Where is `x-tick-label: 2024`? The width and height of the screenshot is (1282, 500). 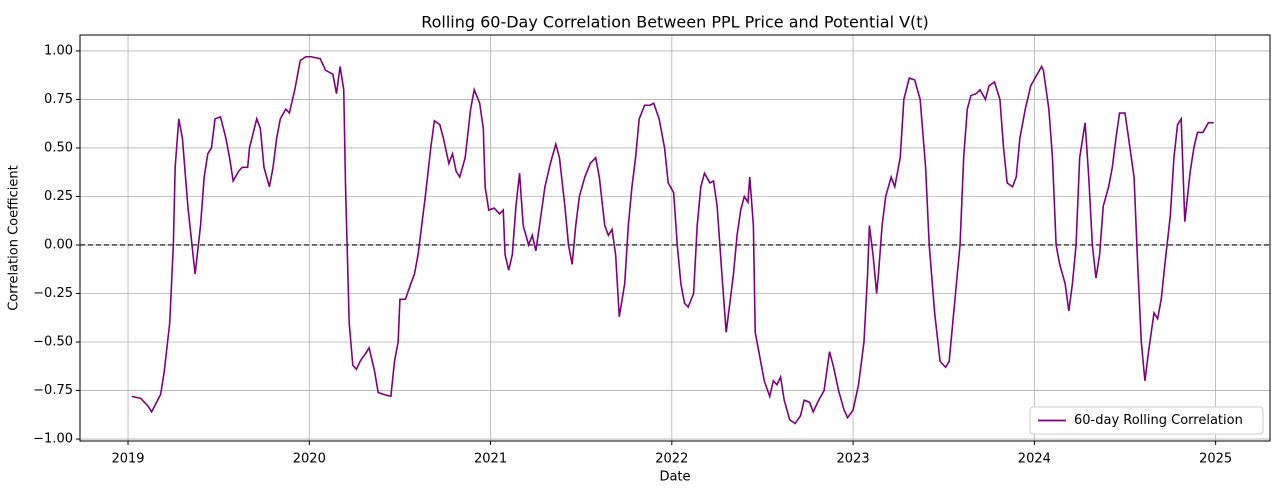
x-tick-label: 2024 is located at coordinates (1034, 459).